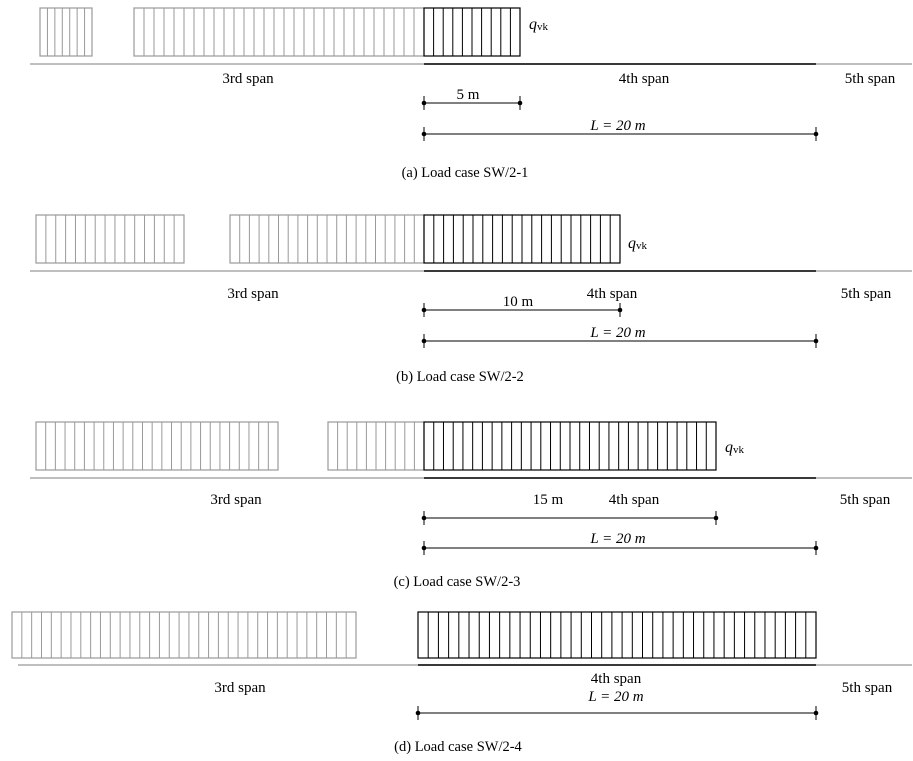 The width and height of the screenshot is (913, 761). Describe the element at coordinates (518, 302) in the screenshot. I see `loaded-length-label: 10 m` at that location.